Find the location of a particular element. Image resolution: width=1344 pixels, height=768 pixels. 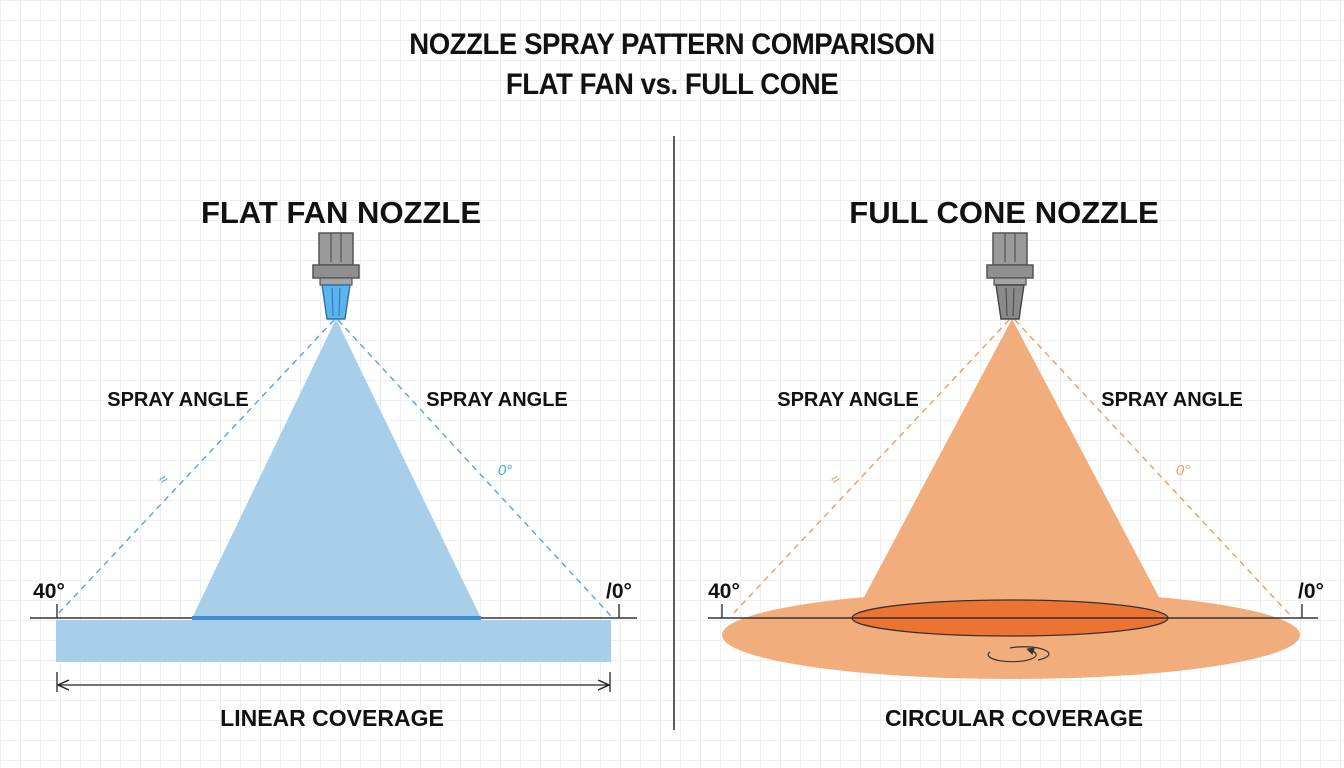

spray-angle-label-left: SPRAY ANGLE is located at coordinates (178, 400).